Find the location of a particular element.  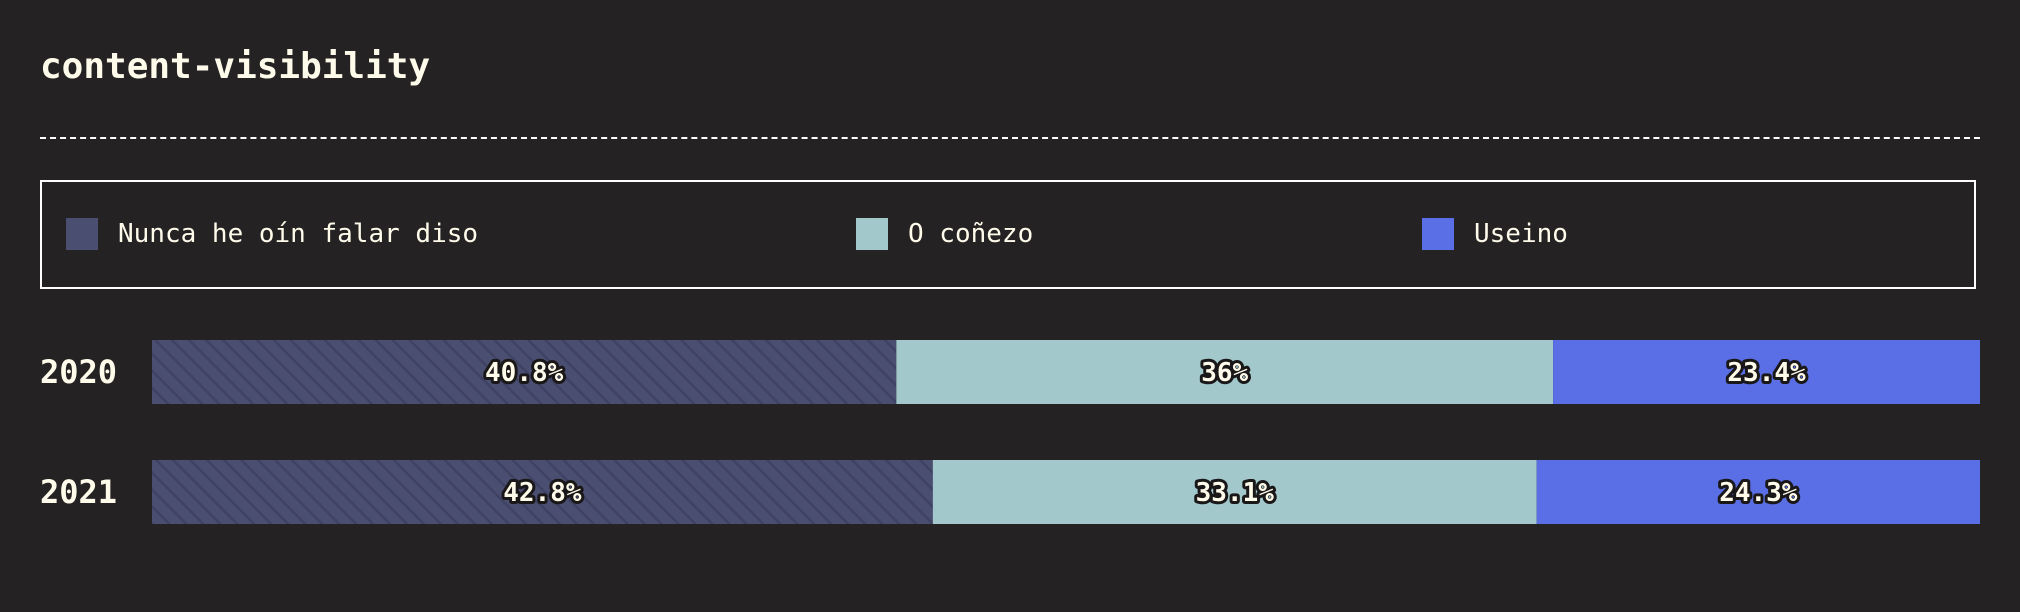

bar-label-2020-useino: 23.4% is located at coordinates (1766, 373).